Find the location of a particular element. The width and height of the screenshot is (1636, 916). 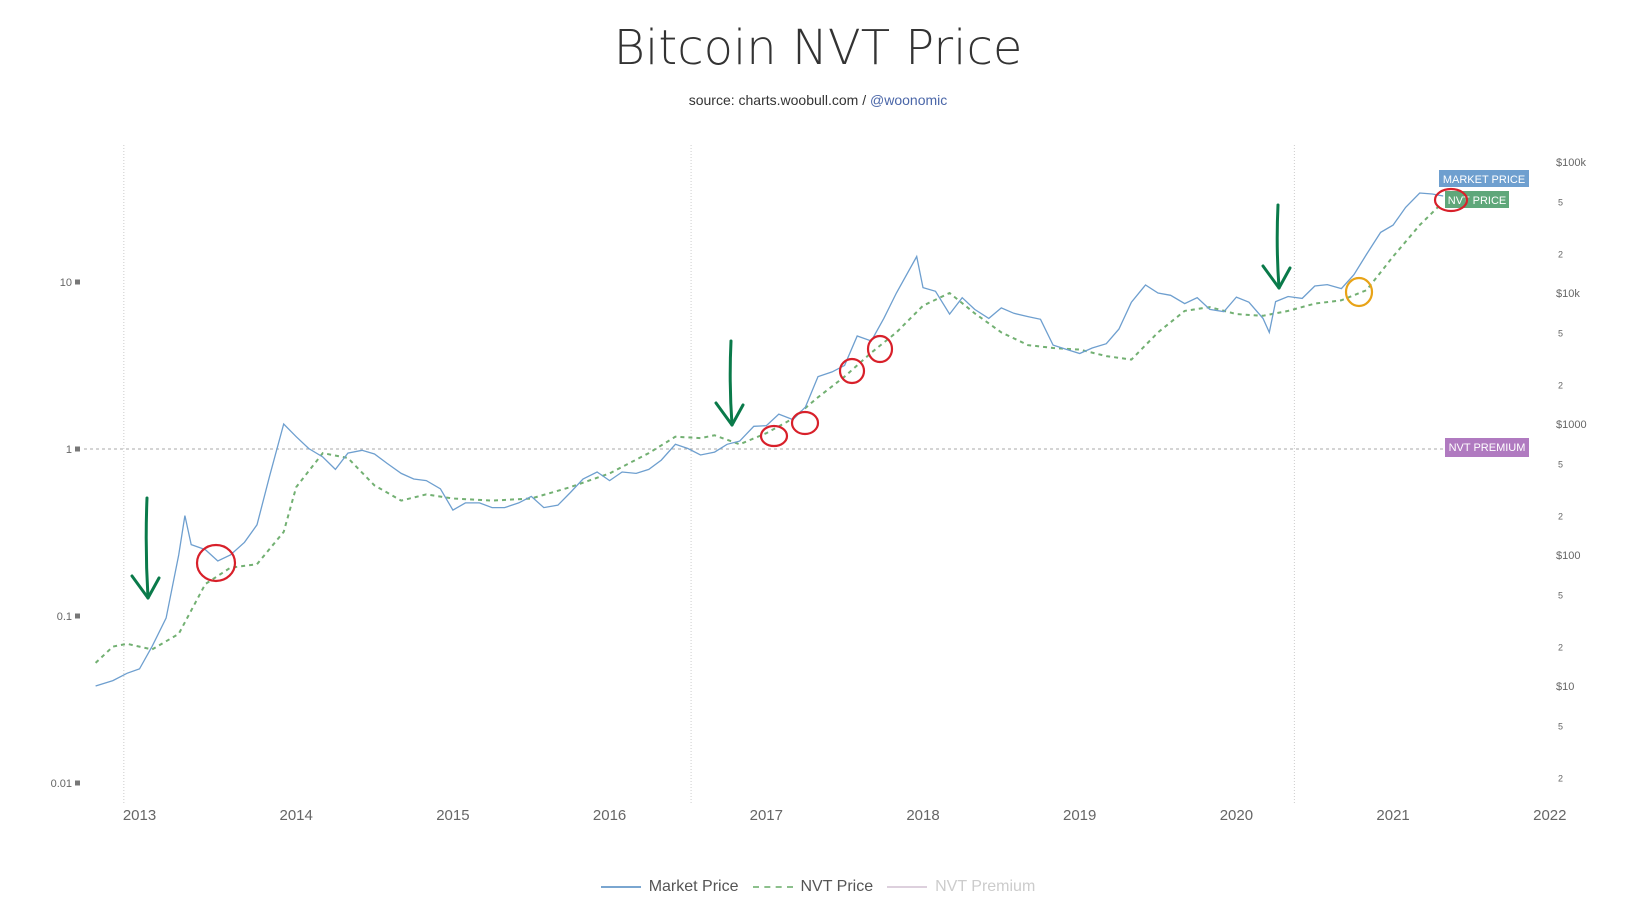

chart-title: Bitcoin NVT Price is located at coordinates (818, 48).